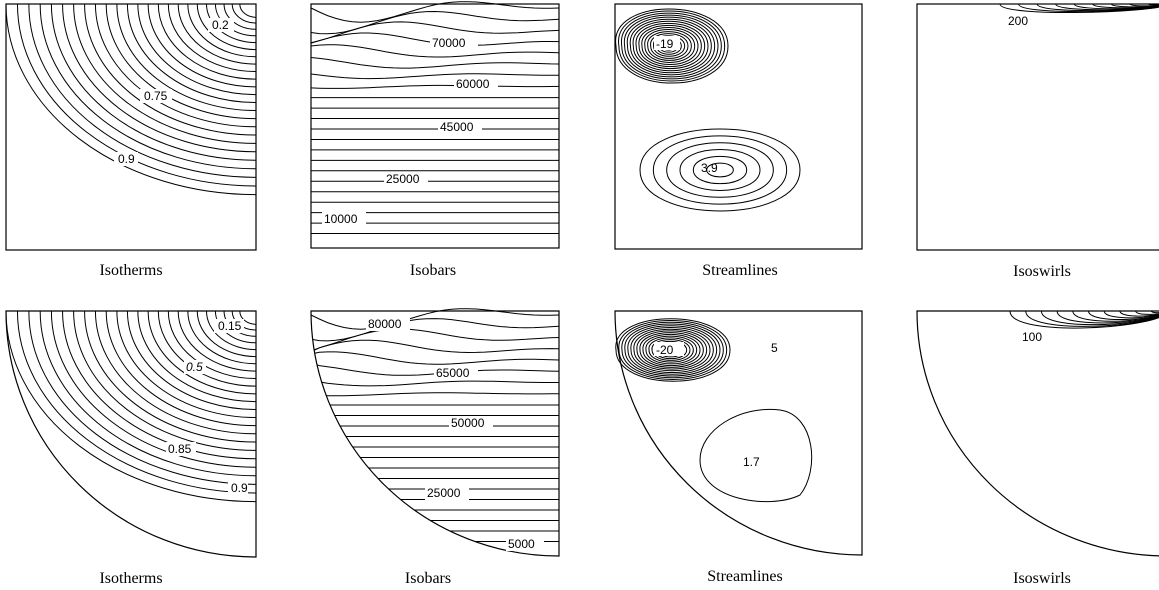  Describe the element at coordinates (220, 25) in the screenshot. I see `contour-label: 0.2` at that location.